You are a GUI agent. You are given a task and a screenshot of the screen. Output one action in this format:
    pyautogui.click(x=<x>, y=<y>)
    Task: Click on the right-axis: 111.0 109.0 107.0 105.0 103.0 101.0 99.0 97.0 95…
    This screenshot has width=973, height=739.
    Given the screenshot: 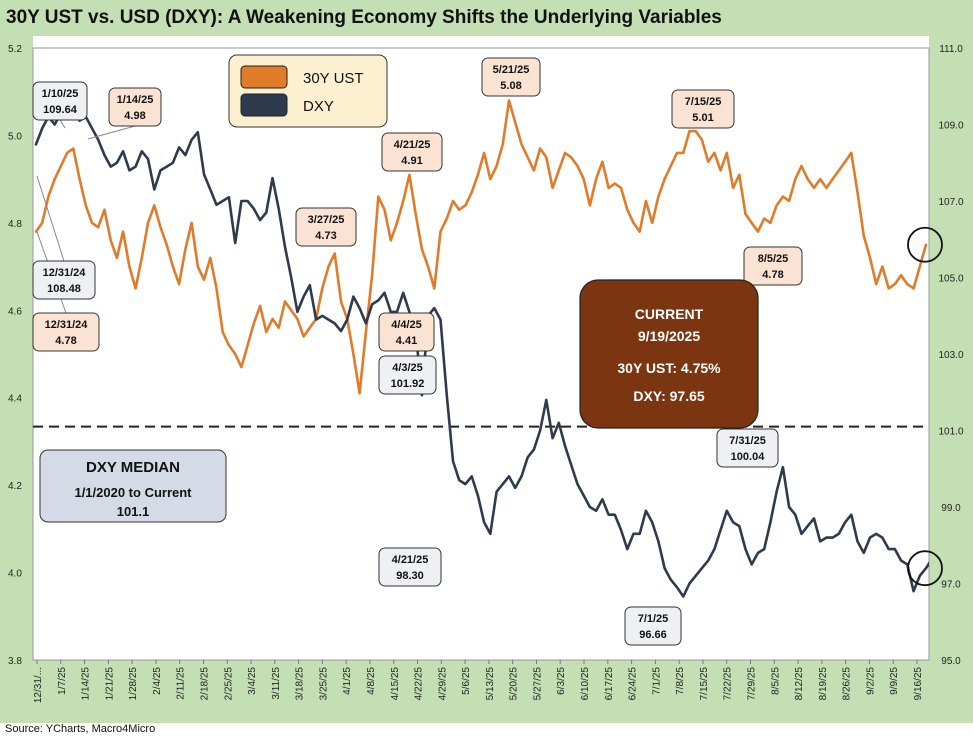 What is the action you would take?
    pyautogui.click(x=950, y=355)
    